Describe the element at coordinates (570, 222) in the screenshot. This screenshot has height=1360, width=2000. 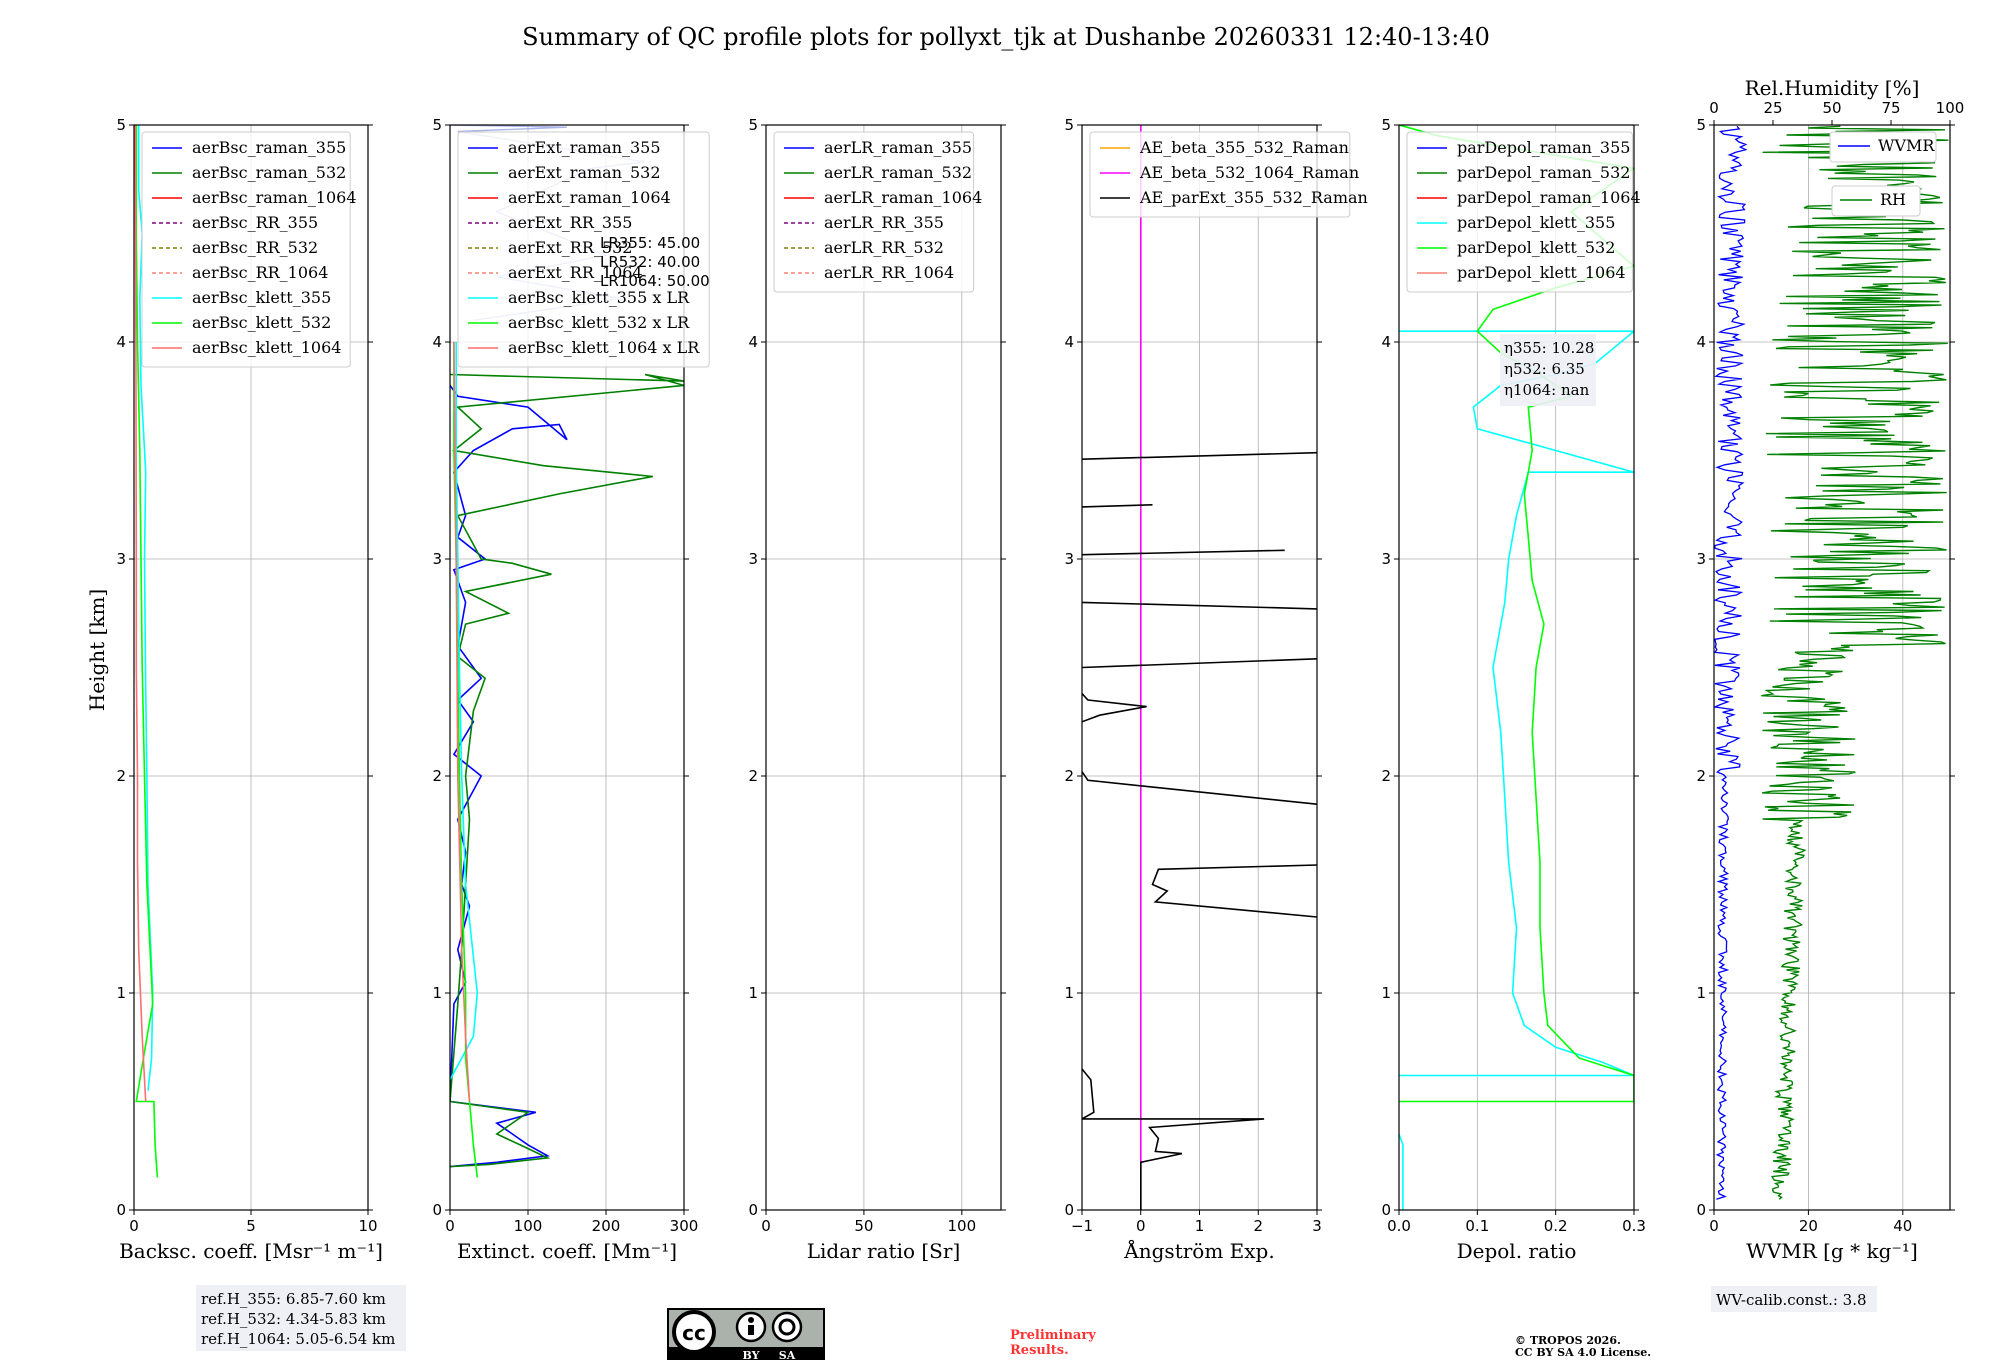
I see `legend-label: aerExt_RR_355` at that location.